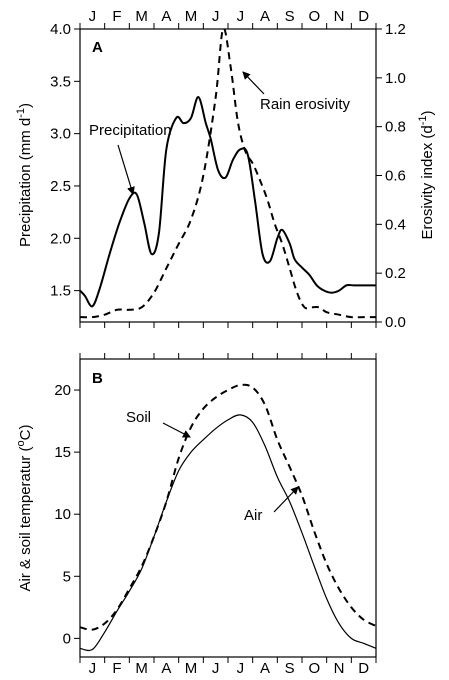 The width and height of the screenshot is (449, 680). Describe the element at coordinates (228, 26) in the screenshot. I see `panel-a-top-month-ticks` at that location.